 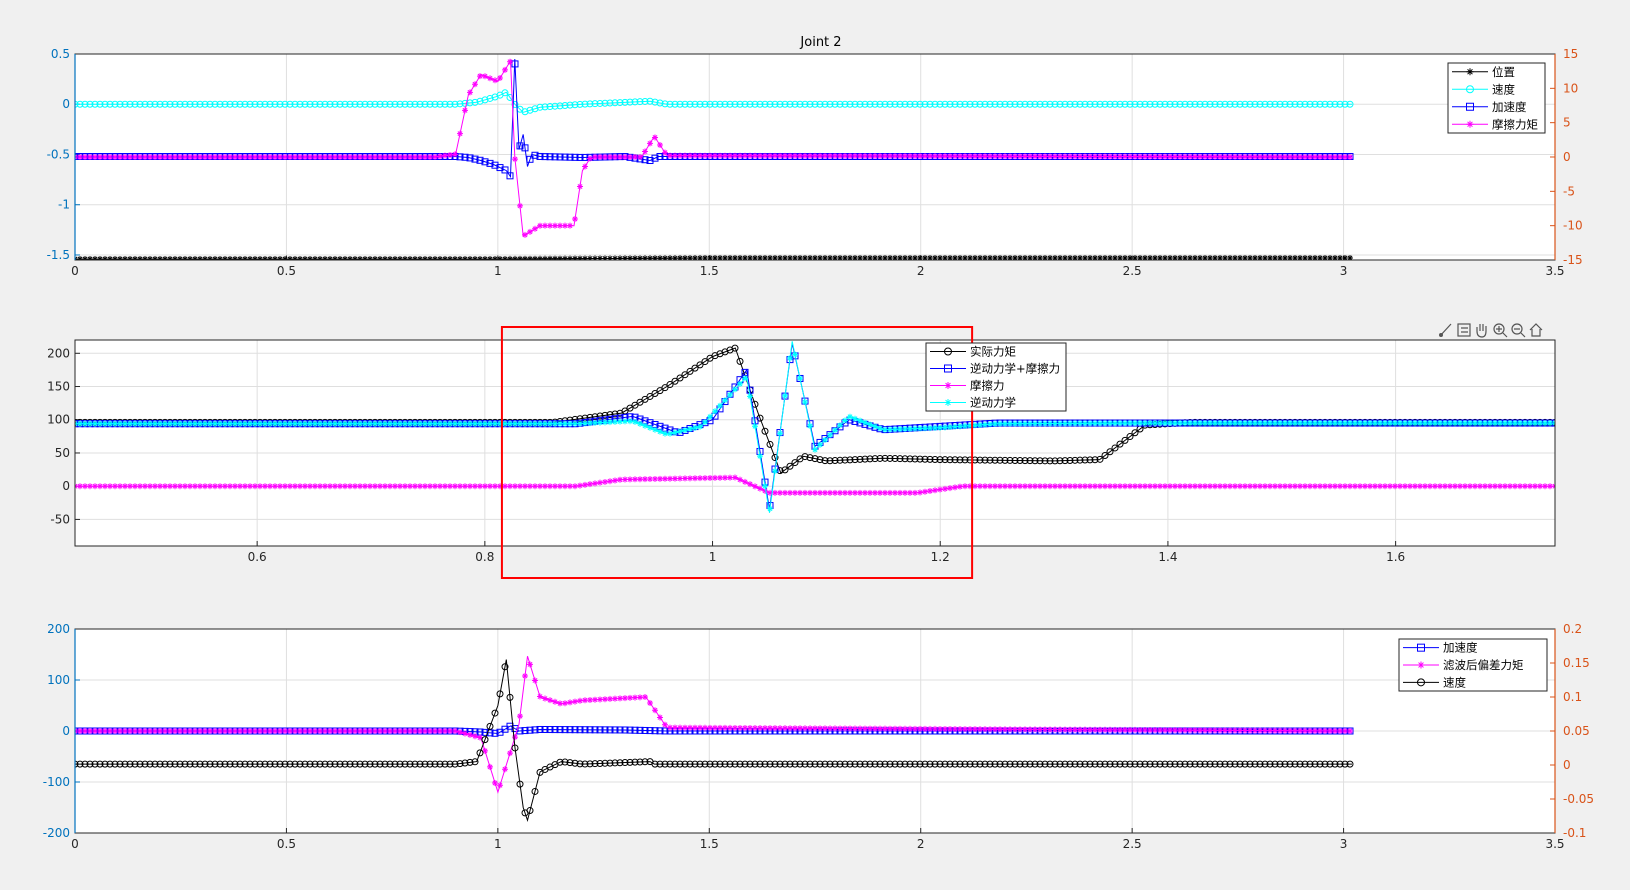 What do you see at coordinates (1446, 330) in the screenshot?
I see `brush-icon` at bounding box center [1446, 330].